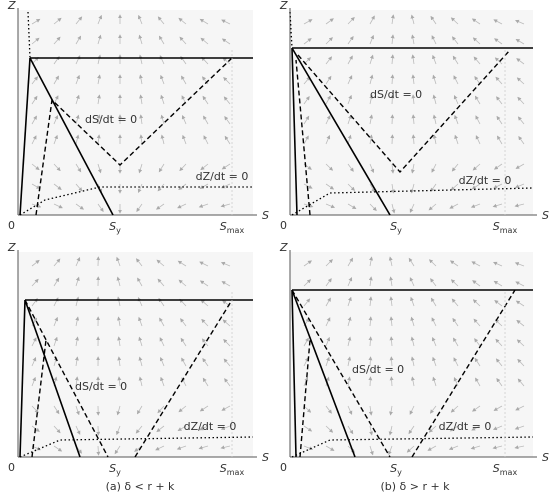  What do you see at coordinates (485, 180) in the screenshot?
I see `curve-label: dZ/dt = 0` at bounding box center [485, 180].